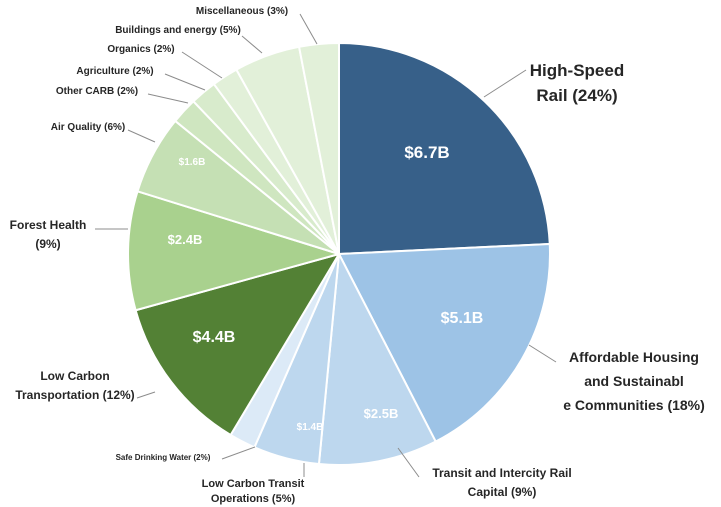  I want to click on leader-line-agriculture, so click(185, 82).